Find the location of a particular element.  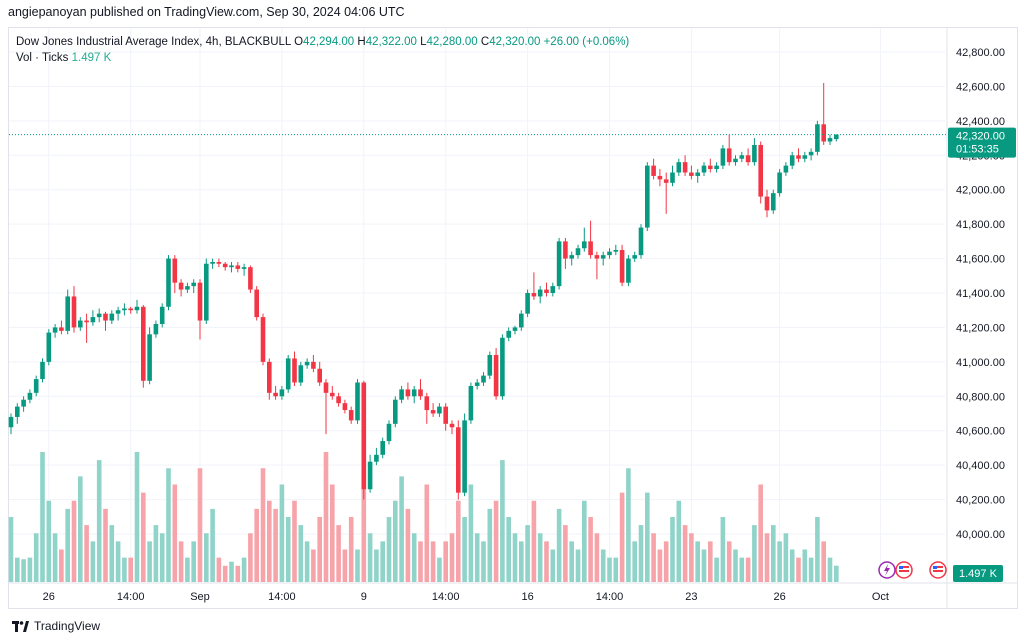

last-price-badge is located at coordinates (982, 142).